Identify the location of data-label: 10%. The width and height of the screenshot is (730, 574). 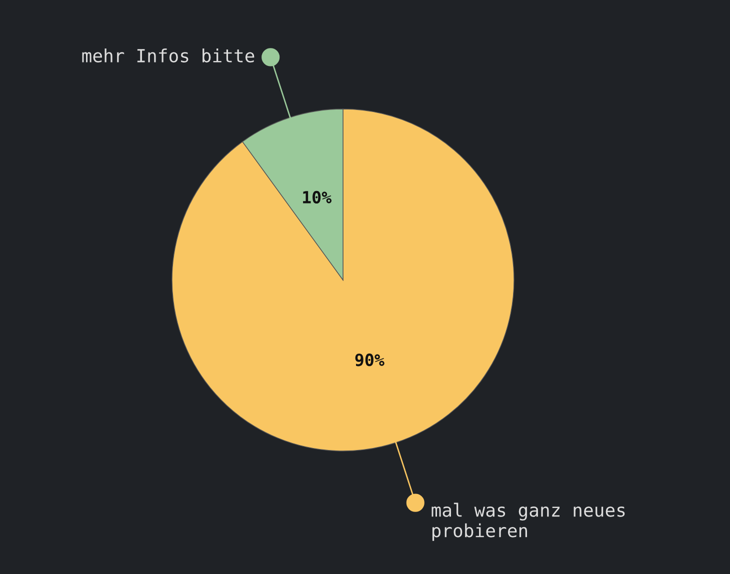
(317, 197).